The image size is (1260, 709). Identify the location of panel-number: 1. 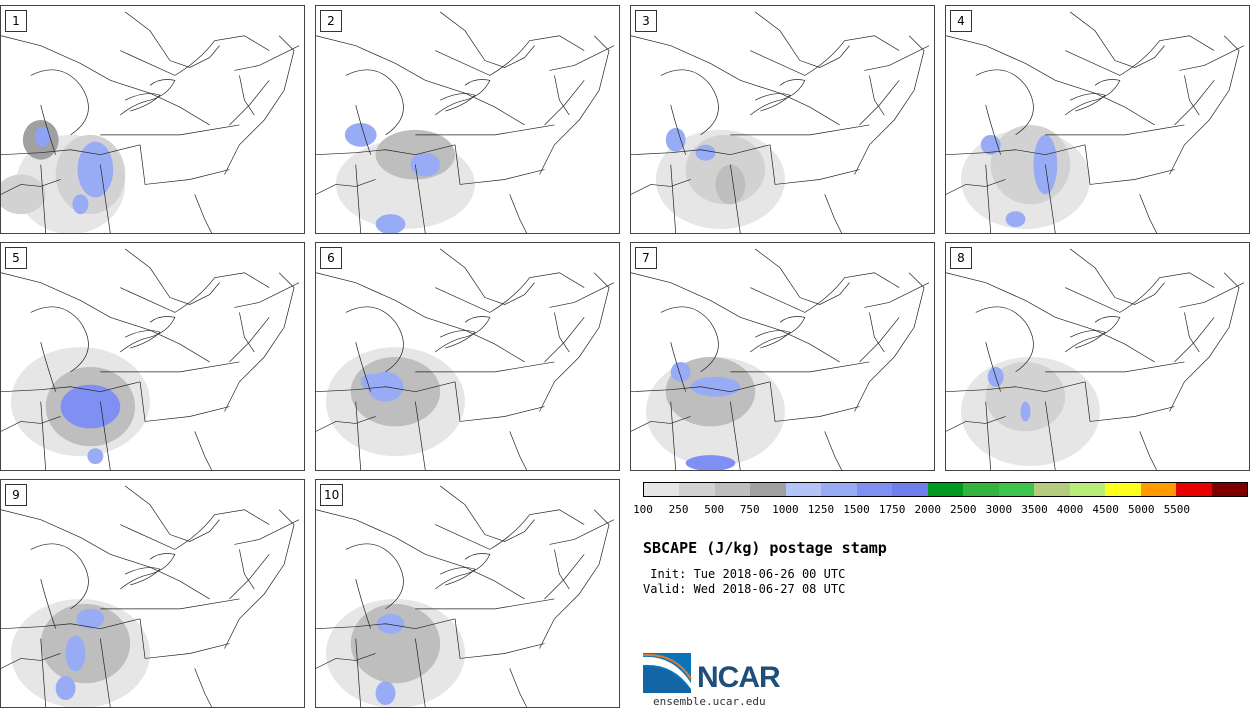
(16, 21).